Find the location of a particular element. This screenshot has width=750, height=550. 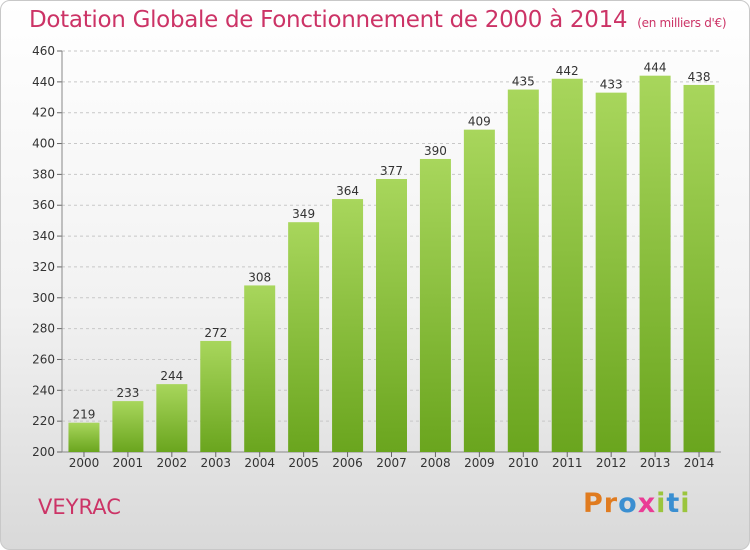

x-tick-label: 2012 is located at coordinates (611, 463).